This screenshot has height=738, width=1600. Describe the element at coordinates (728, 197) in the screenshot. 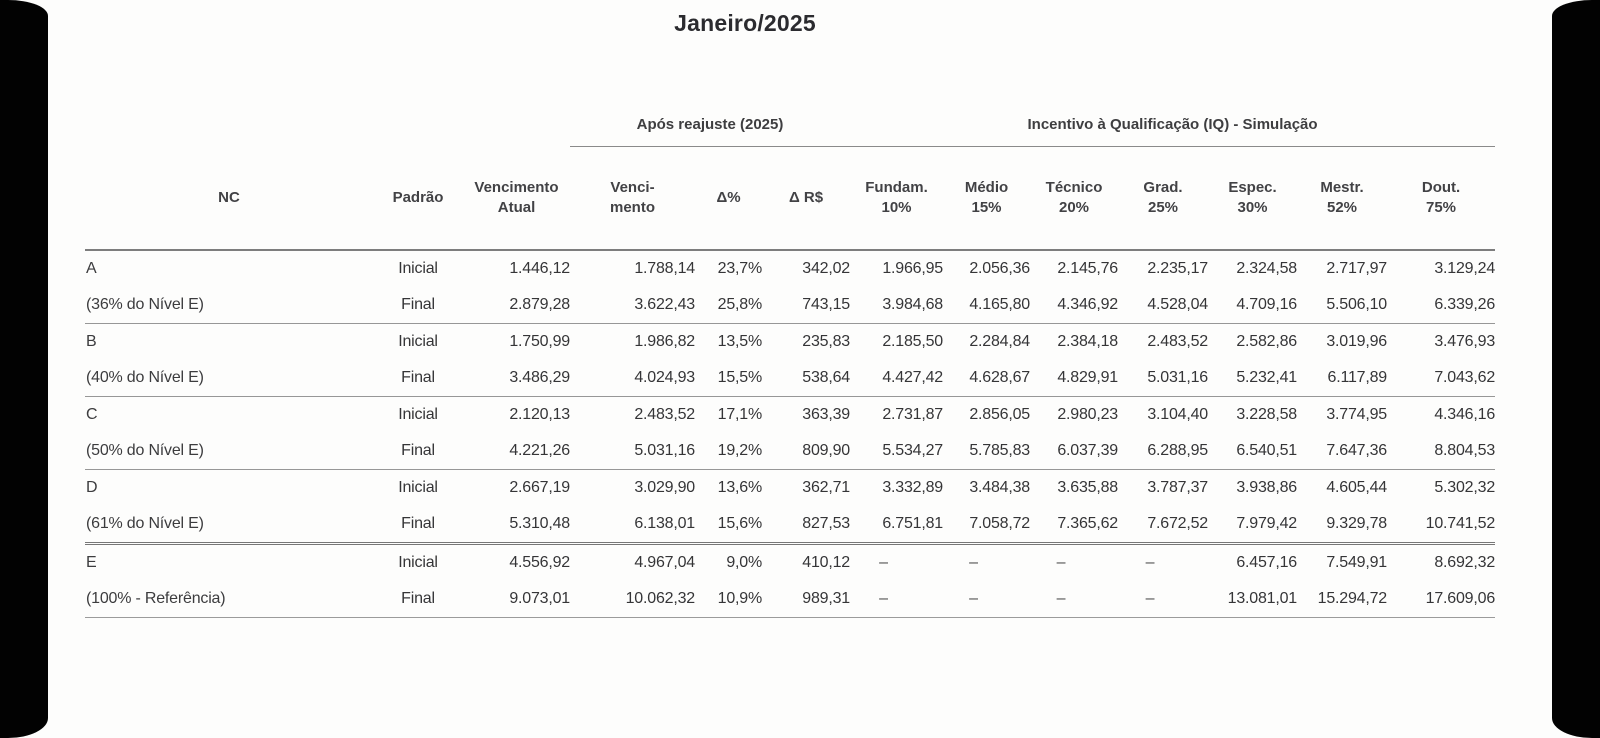

I see `column-header-text: Δ%` at that location.